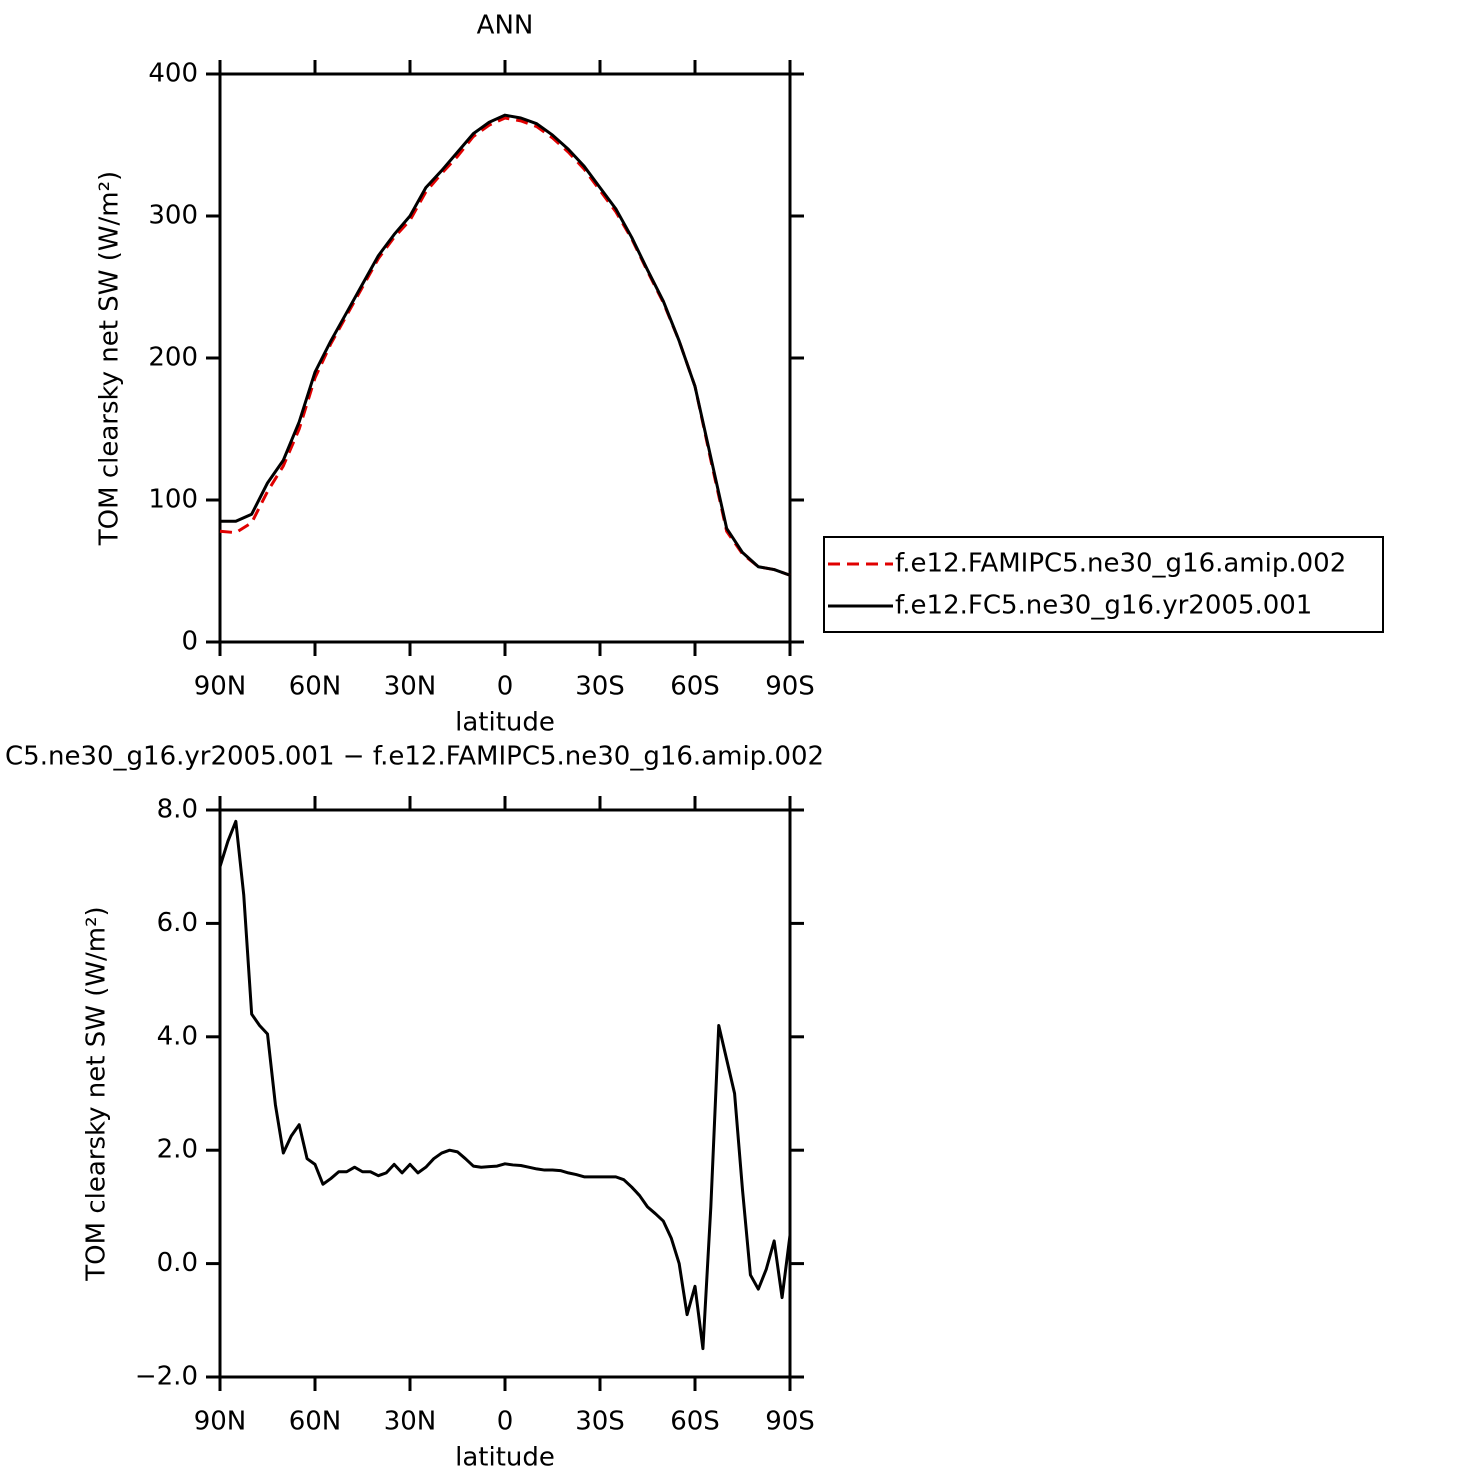 This screenshot has height=1480, width=1480. Describe the element at coordinates (1120, 564) in the screenshot. I see `legend-label: f.e12.FAMIPC5.ne30_g16.amip.002` at that location.